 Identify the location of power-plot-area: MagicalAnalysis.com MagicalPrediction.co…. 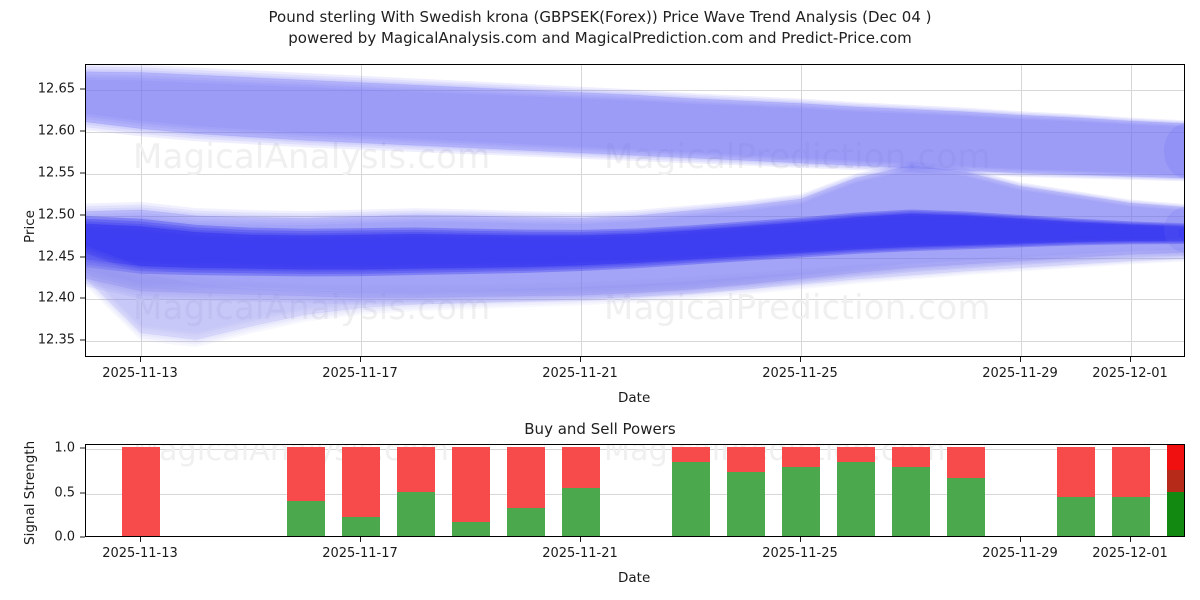
(635, 490).